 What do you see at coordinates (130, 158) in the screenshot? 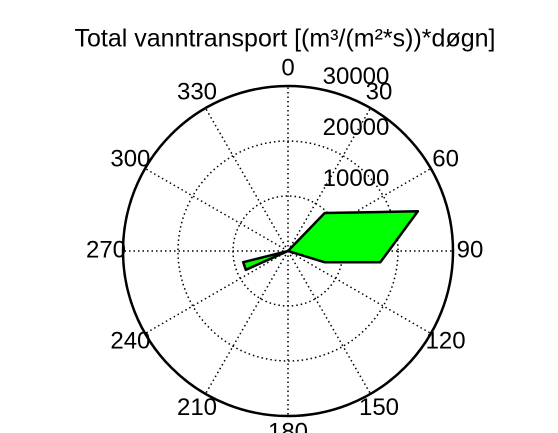
I see `theta-tick-label: 300` at bounding box center [130, 158].